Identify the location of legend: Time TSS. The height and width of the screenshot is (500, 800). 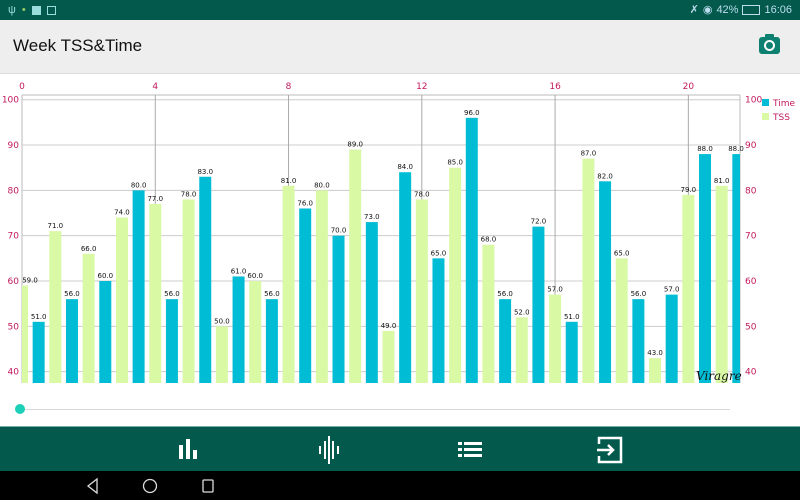
(778, 111).